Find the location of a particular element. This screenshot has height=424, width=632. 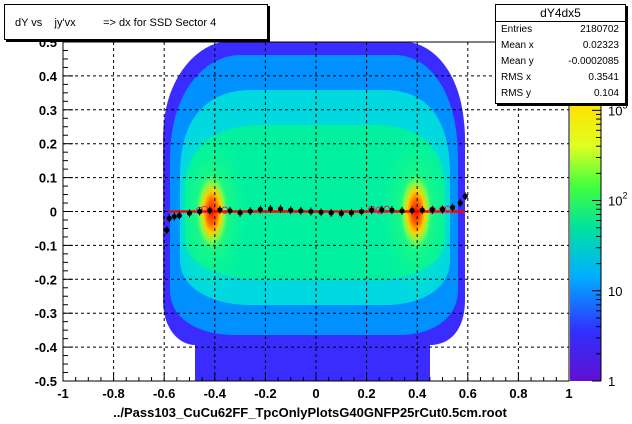

y-tick-label: -0.4 is located at coordinates (46, 347).